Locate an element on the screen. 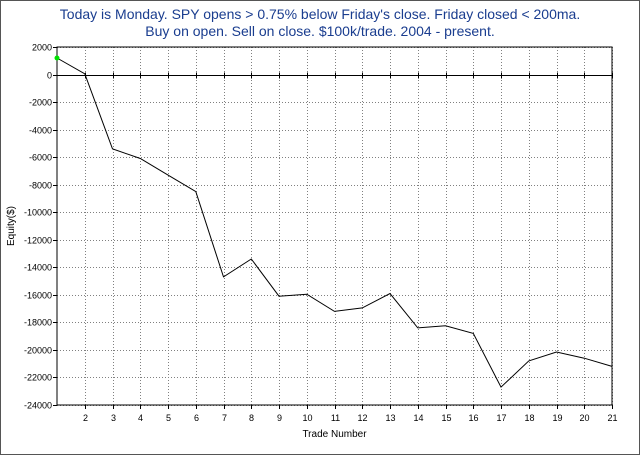 This screenshot has height=455, width=640. y-tick-label: -24000 is located at coordinates (38, 406).